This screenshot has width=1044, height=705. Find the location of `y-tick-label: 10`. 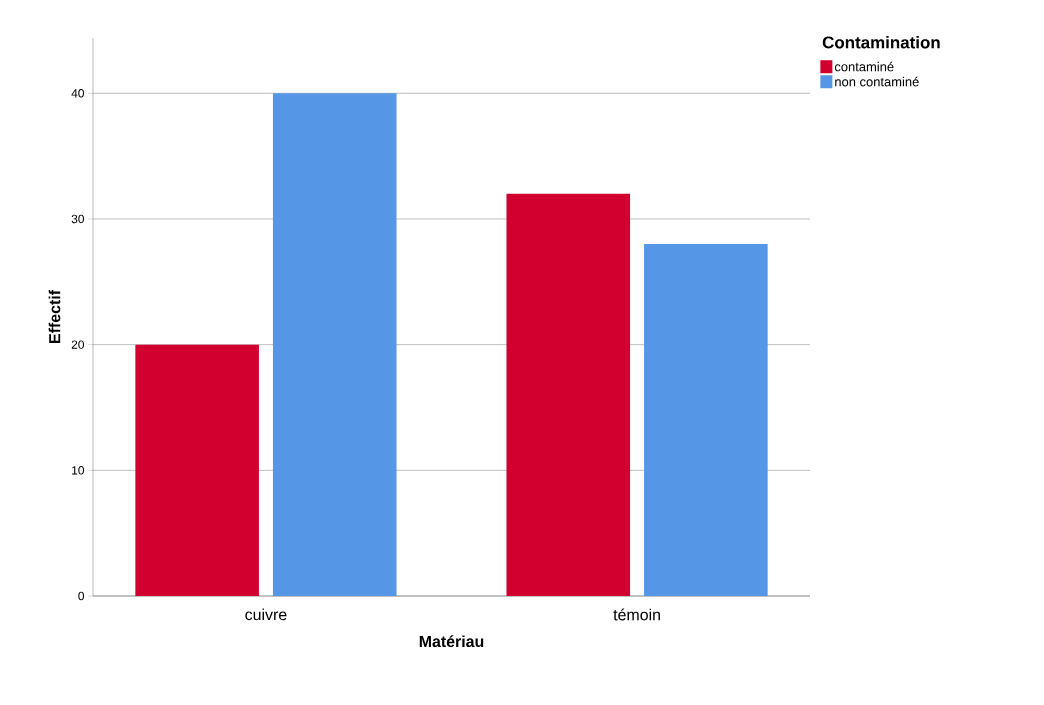

y-tick-label: 10 is located at coordinates (78, 470).